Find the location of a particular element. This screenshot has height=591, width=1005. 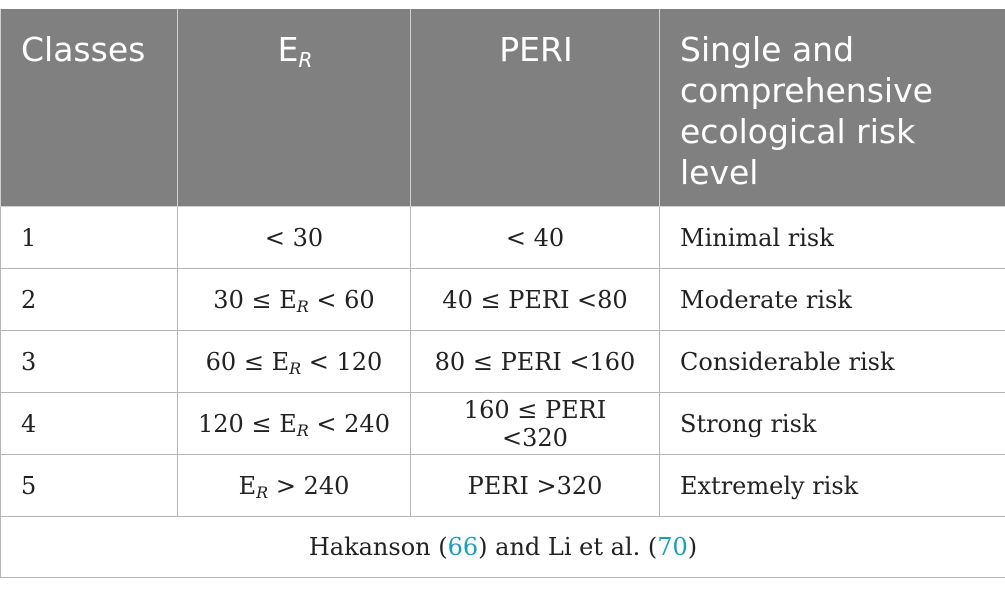

risk-level-cell: Extremely risk is located at coordinates (832, 485).